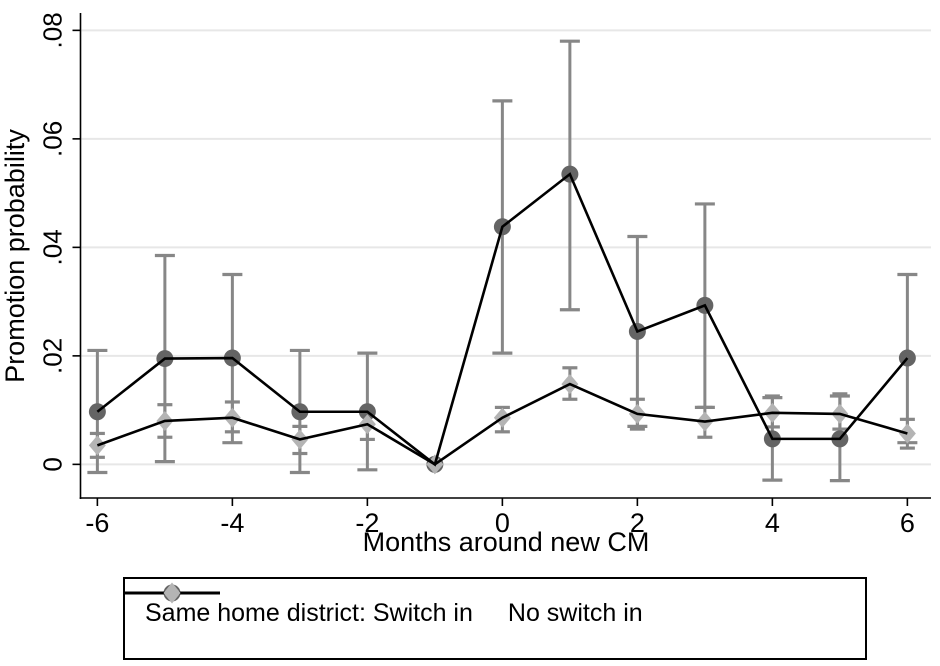  I want to click on x-axis-title: Months around new CM, so click(506, 542).